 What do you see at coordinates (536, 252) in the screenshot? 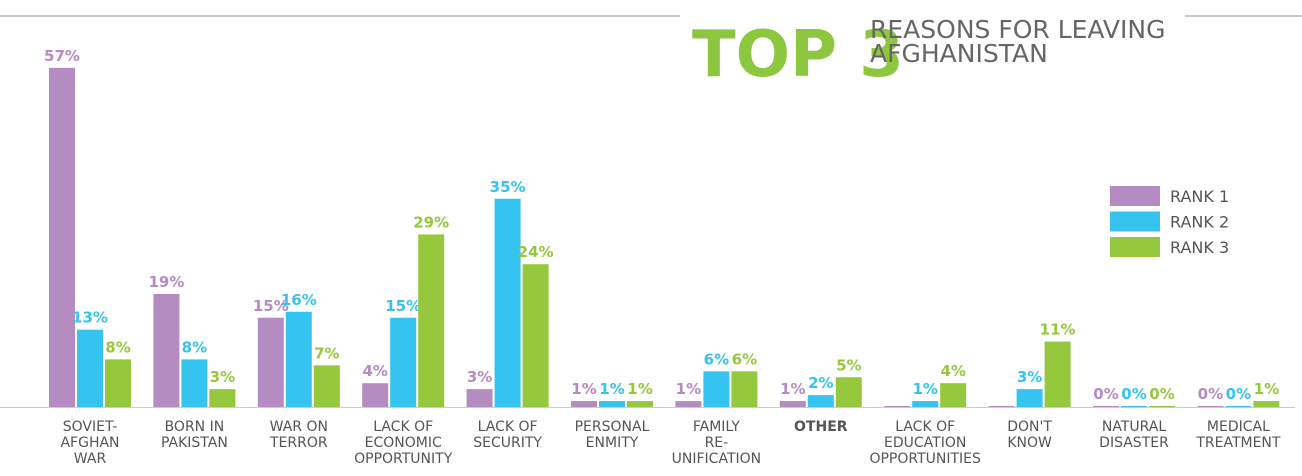
I see `value-label: 24%` at bounding box center [536, 252].